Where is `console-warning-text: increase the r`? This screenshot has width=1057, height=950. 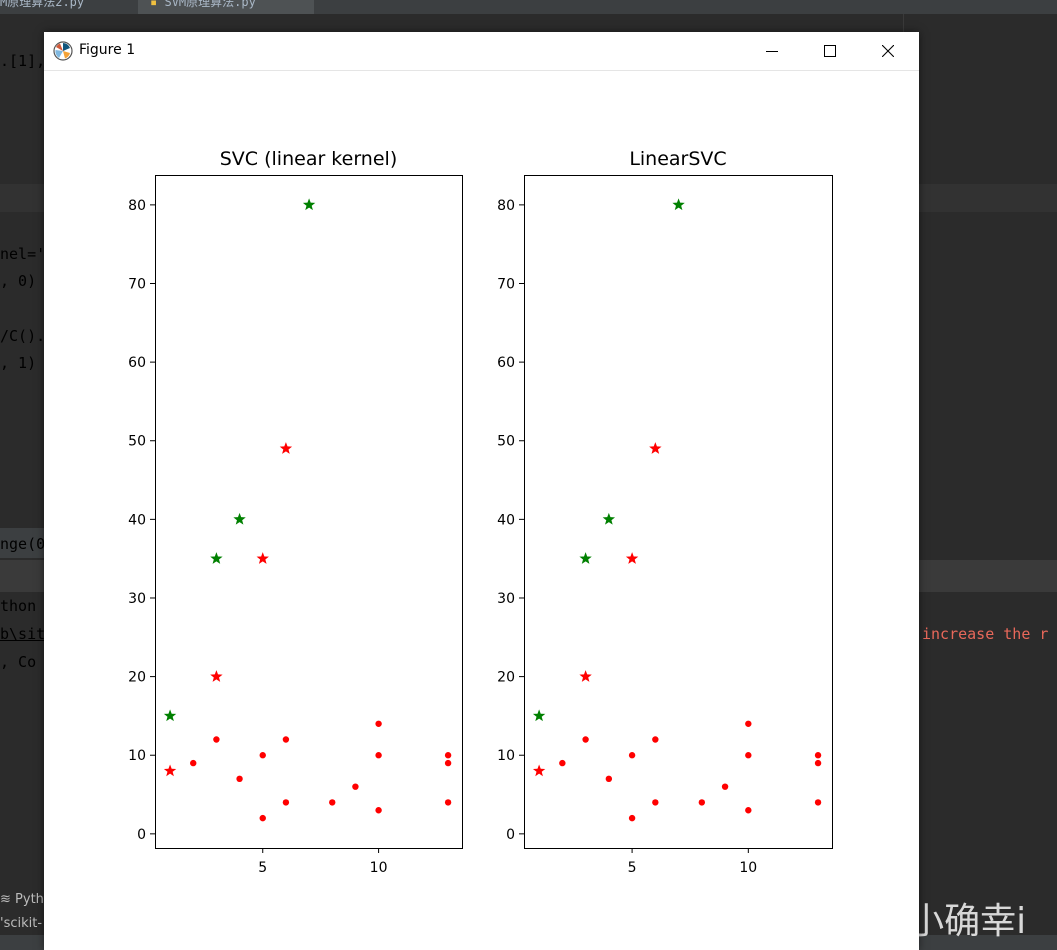 console-warning-text: increase the r is located at coordinates (985, 634).